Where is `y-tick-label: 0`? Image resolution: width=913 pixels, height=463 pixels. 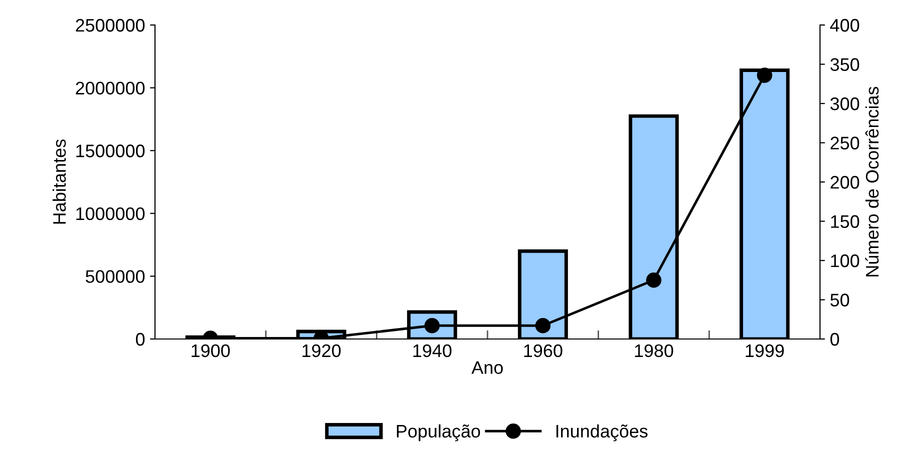
y-tick-label: 0 is located at coordinates (140, 339).